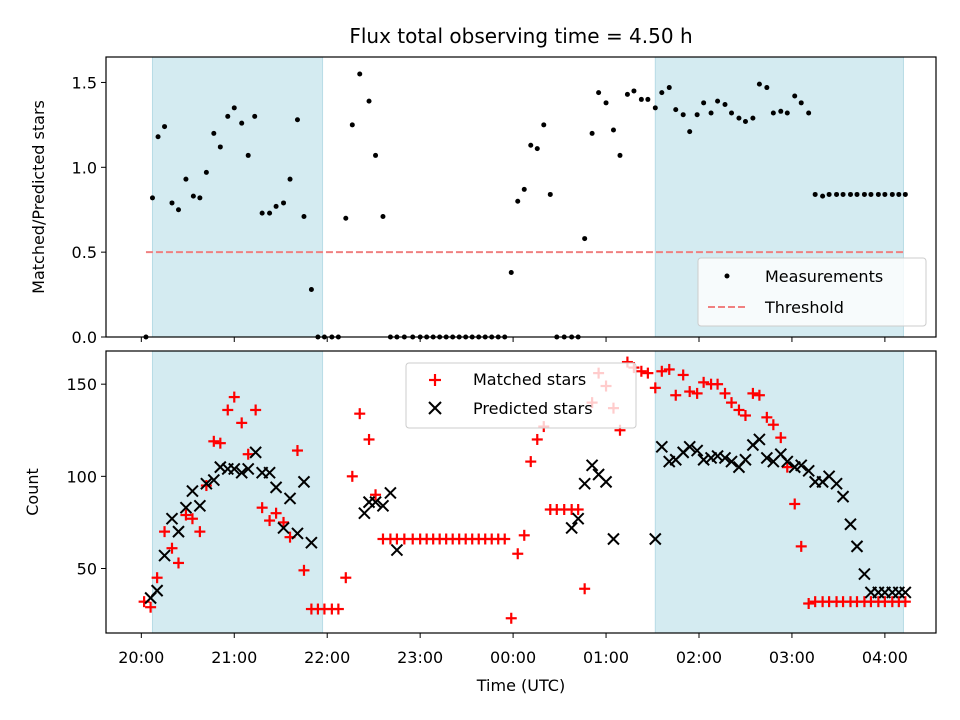 The image size is (960, 720). I want to click on legend-measurement-marker, so click(727, 276).